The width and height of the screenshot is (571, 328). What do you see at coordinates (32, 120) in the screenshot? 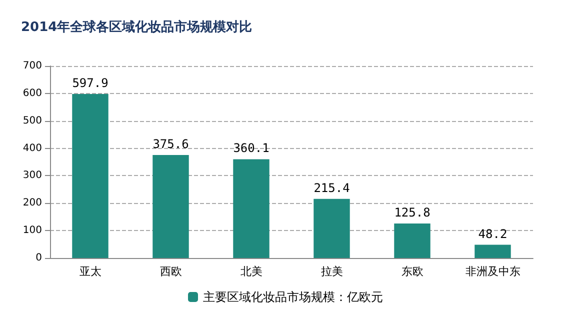
I see `y-tick-label: 500` at bounding box center [32, 120].